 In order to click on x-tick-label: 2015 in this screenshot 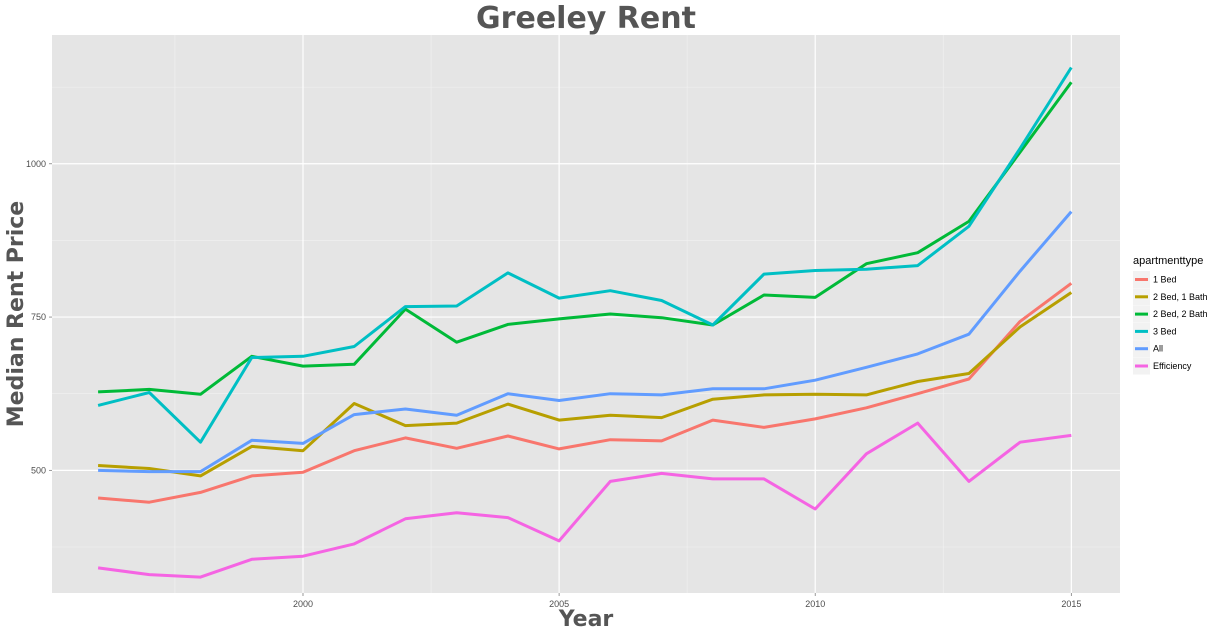, I will do `click(1071, 604)`.